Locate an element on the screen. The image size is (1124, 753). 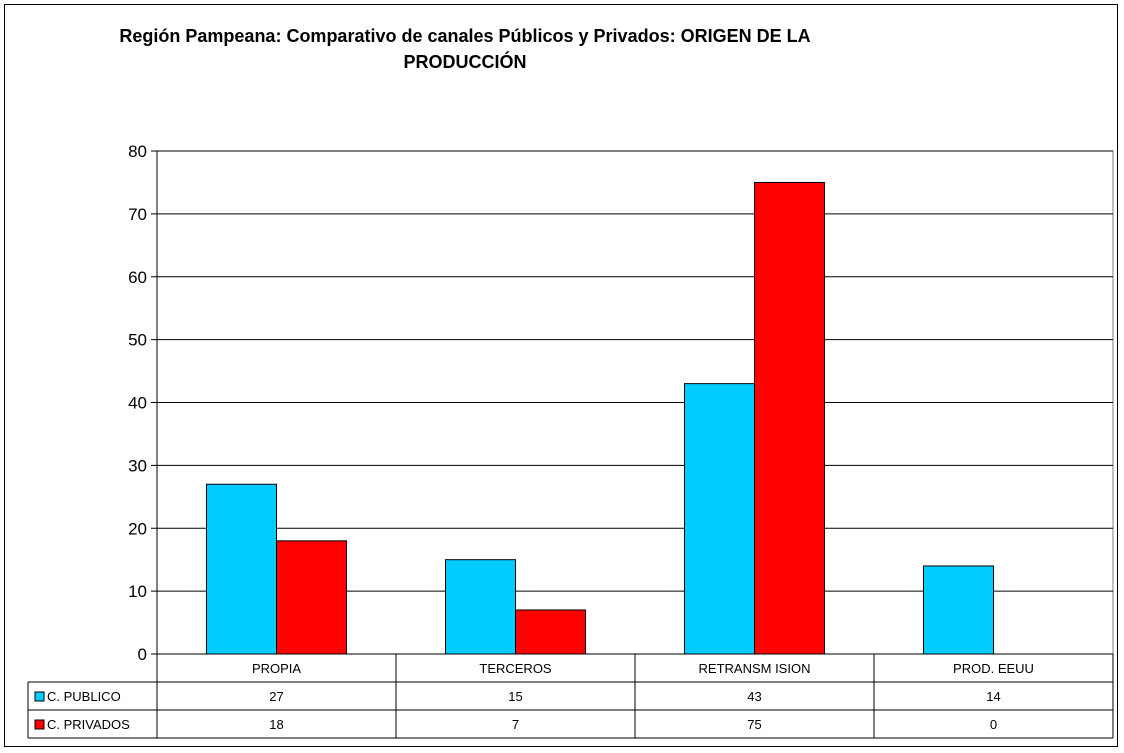
x-tick-label: TERCEROS is located at coordinates (515, 668).